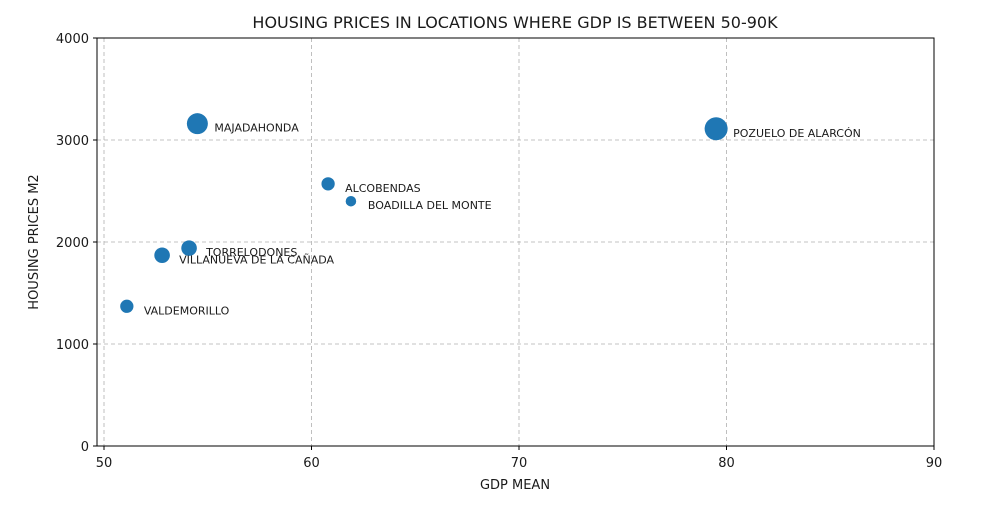 The height and width of the screenshot is (507, 997). I want to click on x-tick-label: 80, so click(726, 463).